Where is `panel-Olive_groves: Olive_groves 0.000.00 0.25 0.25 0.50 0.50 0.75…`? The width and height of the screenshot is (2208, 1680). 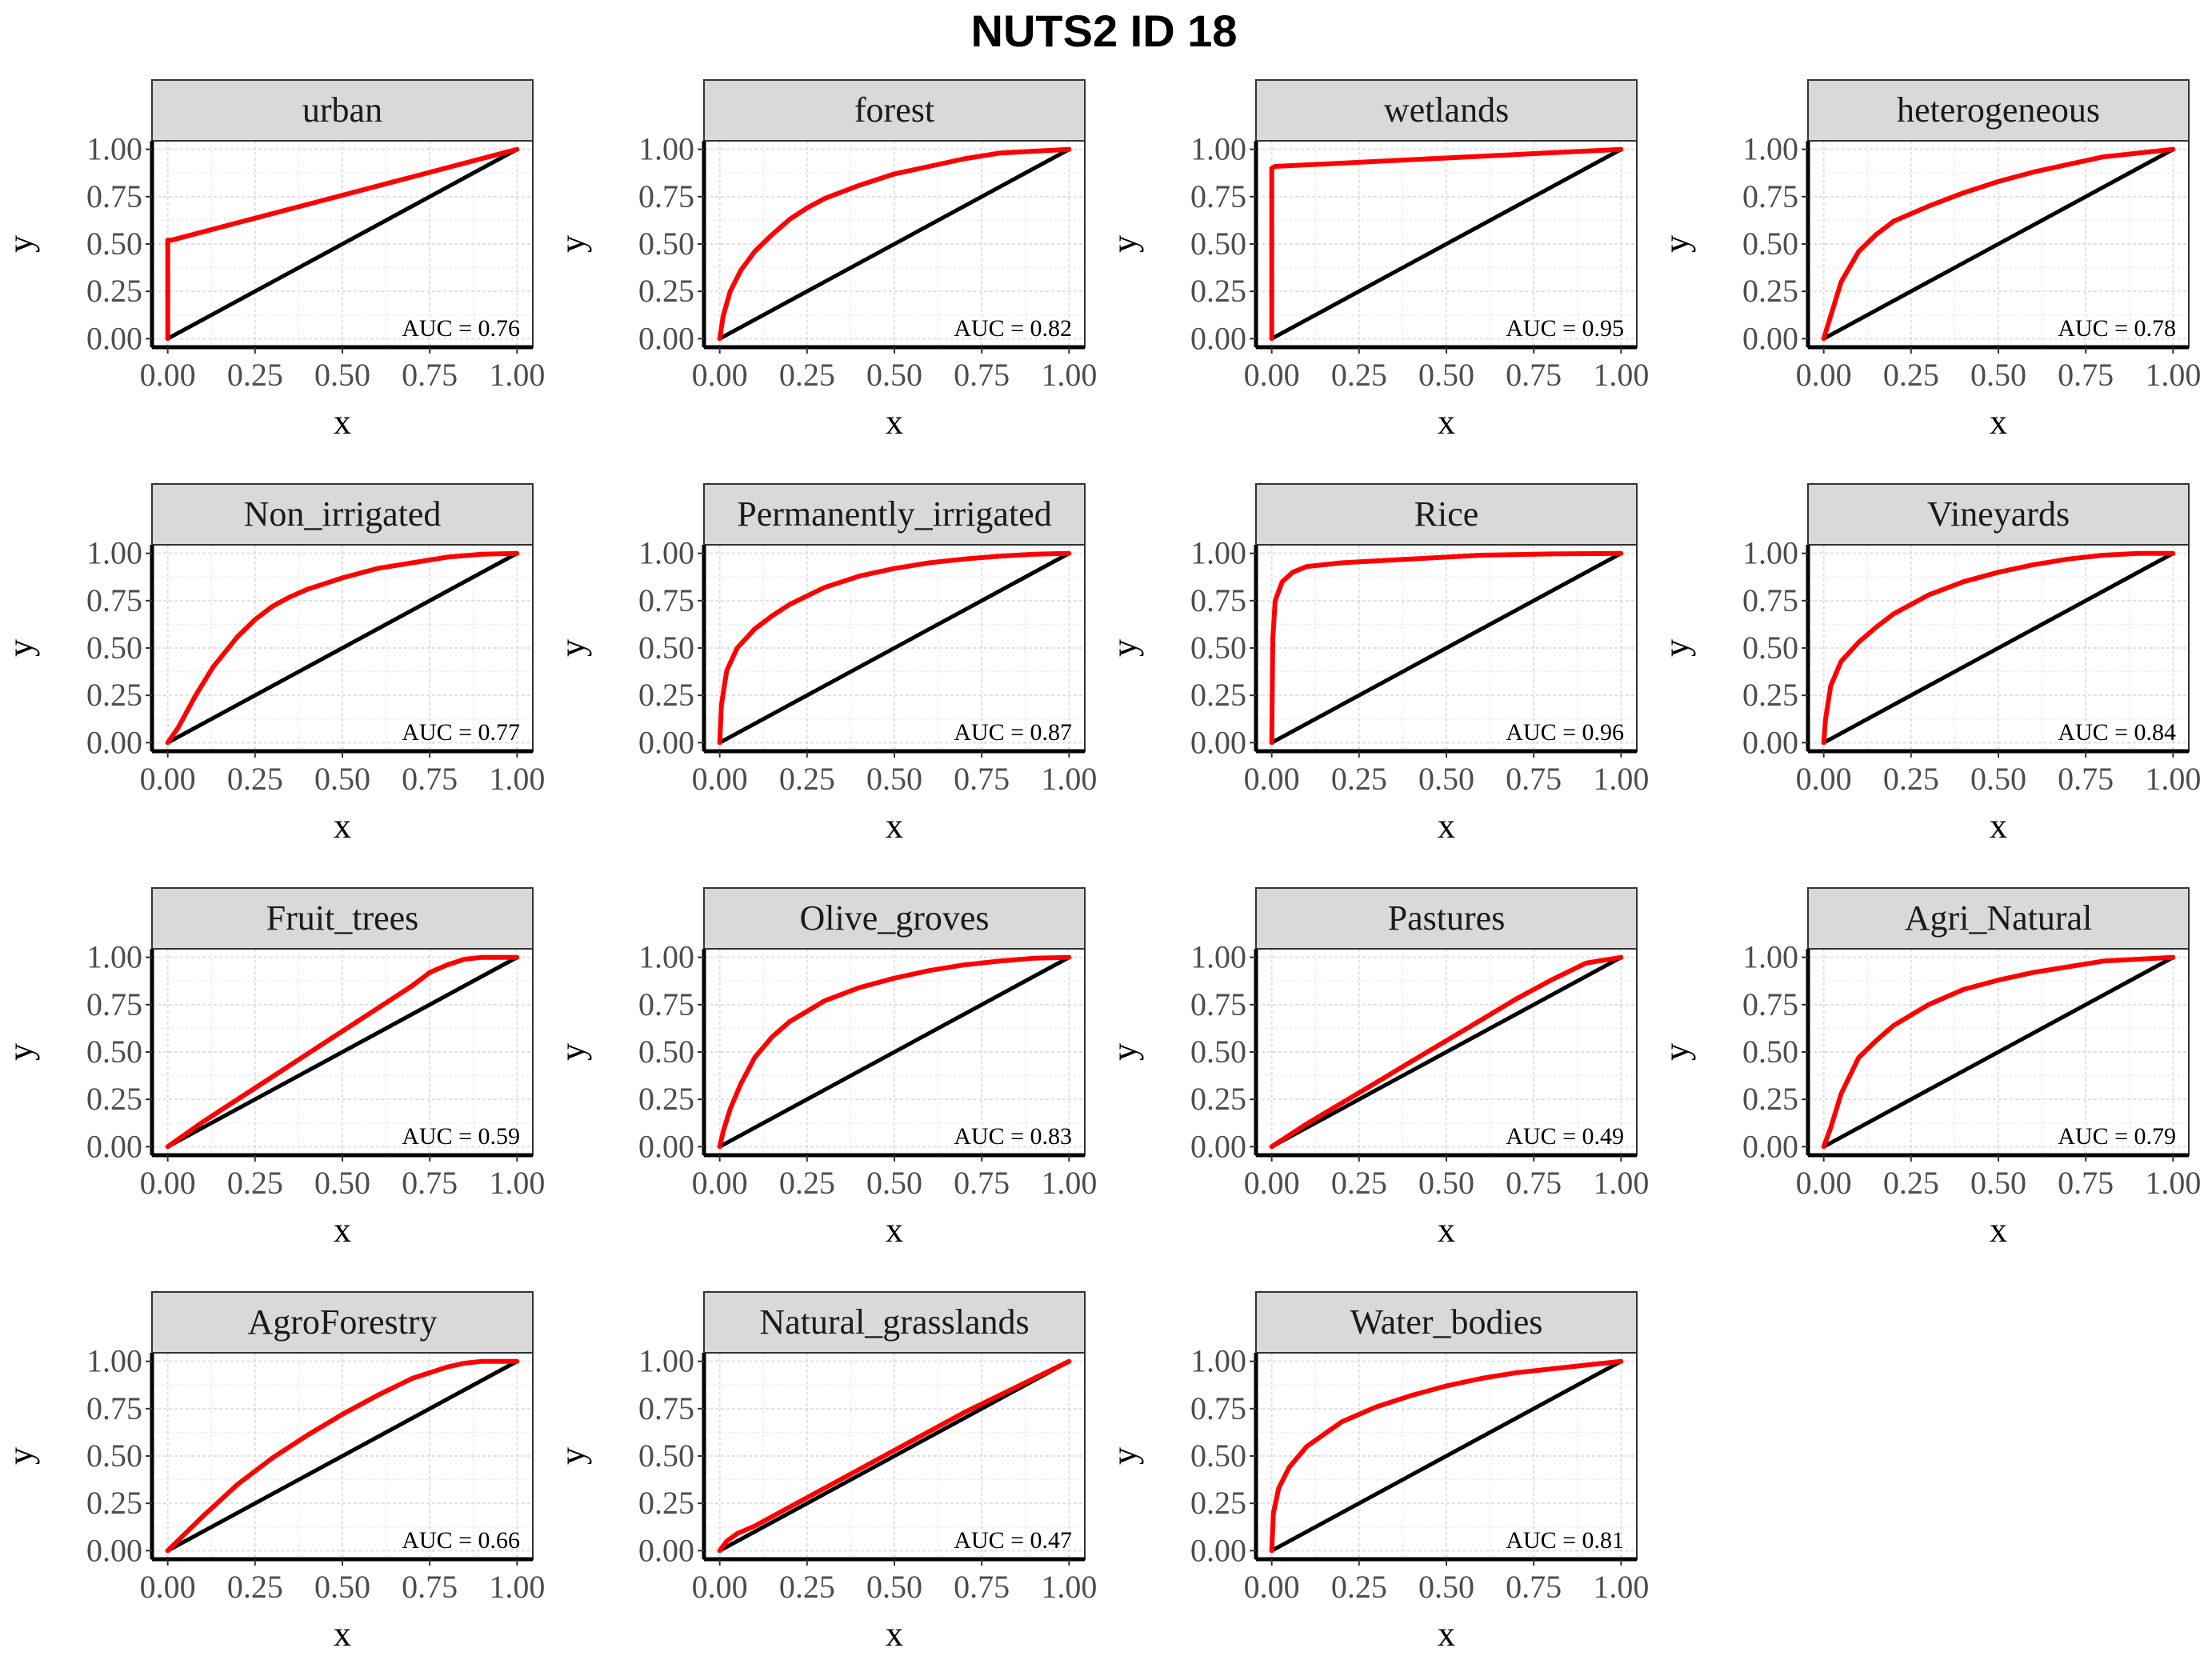
panel-Olive_groves: Olive_groves 0.000.00 0.25 0.25 0.50 0.50 0.75… is located at coordinates (825, 1068).